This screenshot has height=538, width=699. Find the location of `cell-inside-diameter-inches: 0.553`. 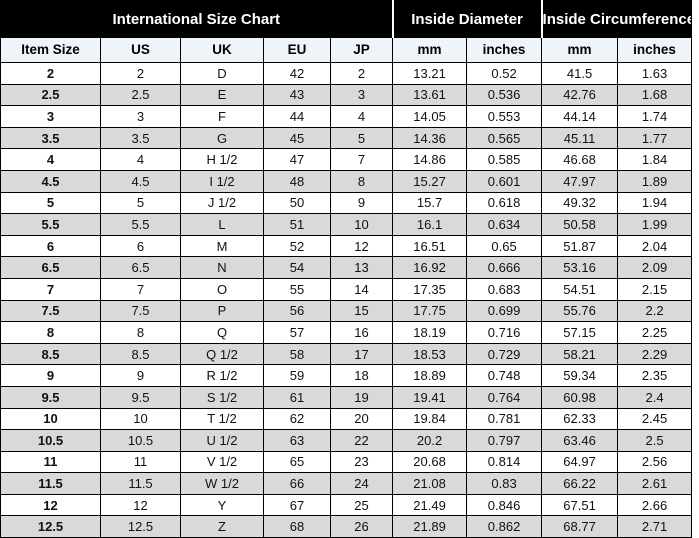

cell-inside-diameter-inches: 0.553 is located at coordinates (504, 116).